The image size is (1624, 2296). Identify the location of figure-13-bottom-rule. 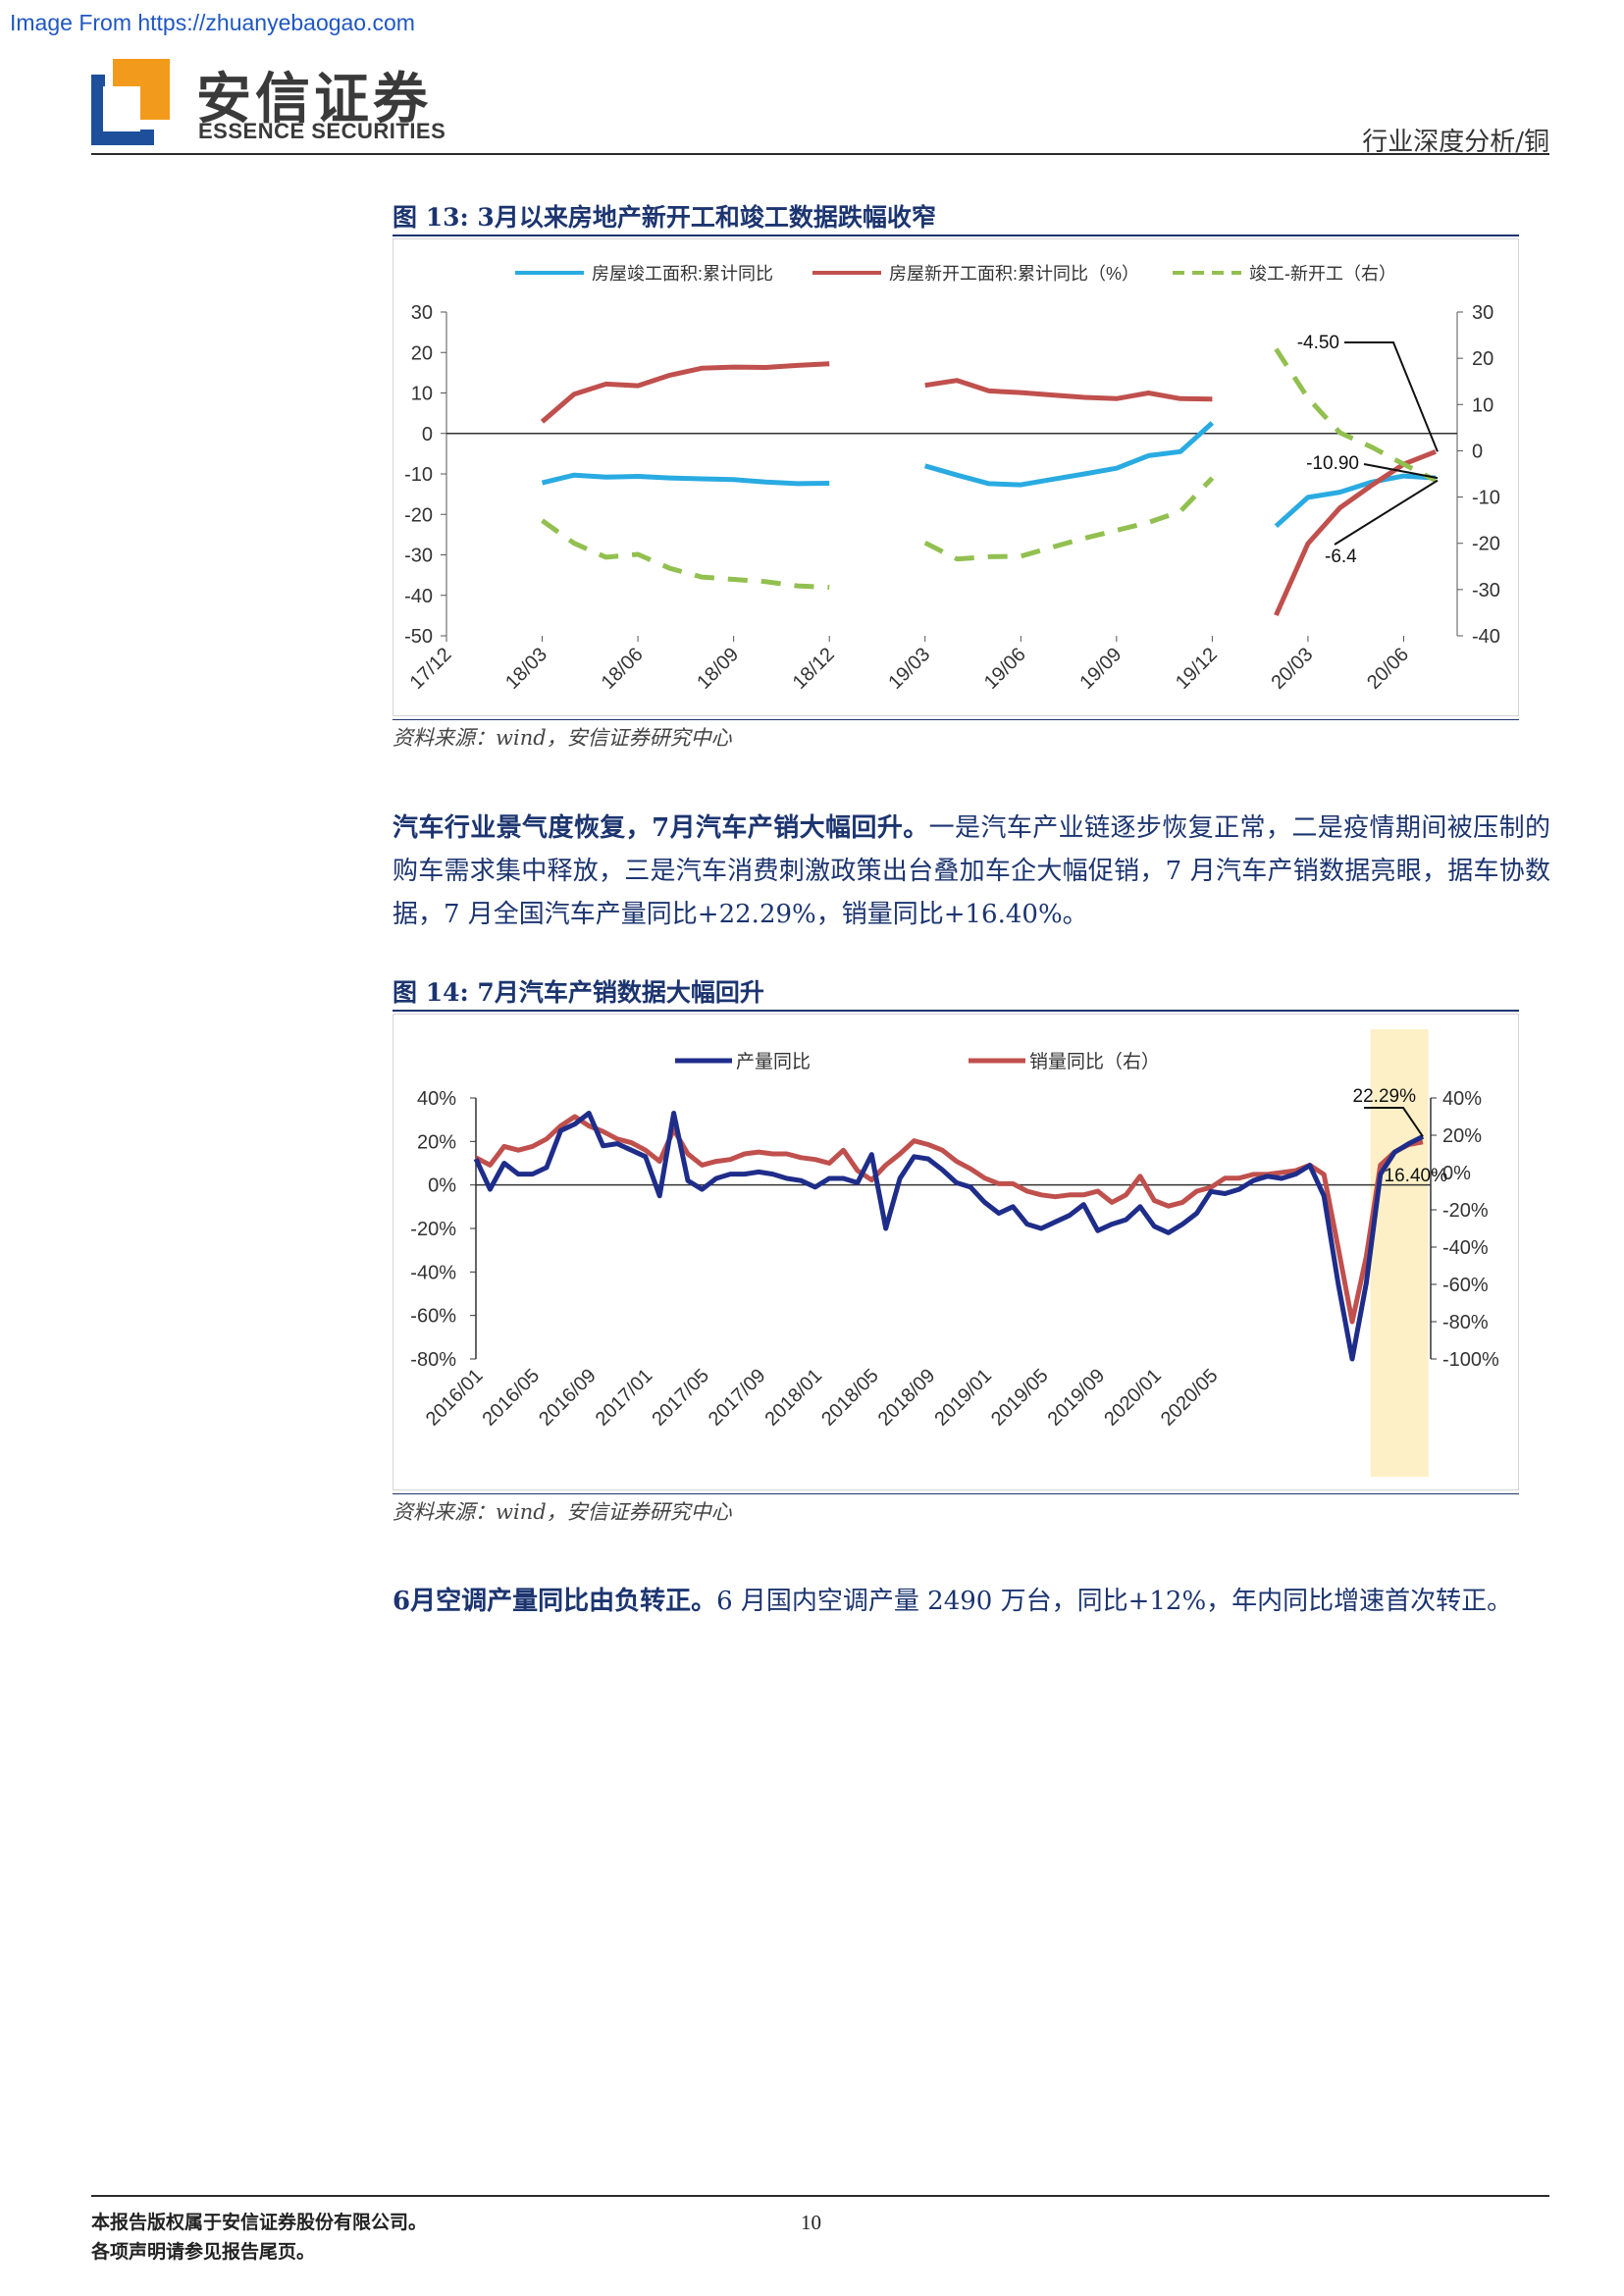
(956, 719).